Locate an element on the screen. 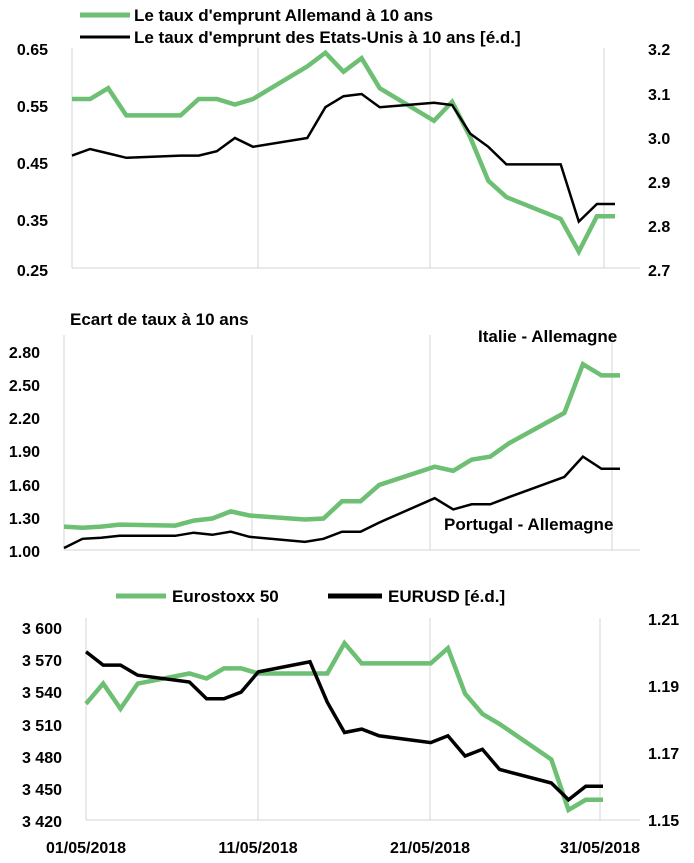 This screenshot has width=694, height=863. p3-ytick-left: 3 540 is located at coordinates (42, 693).